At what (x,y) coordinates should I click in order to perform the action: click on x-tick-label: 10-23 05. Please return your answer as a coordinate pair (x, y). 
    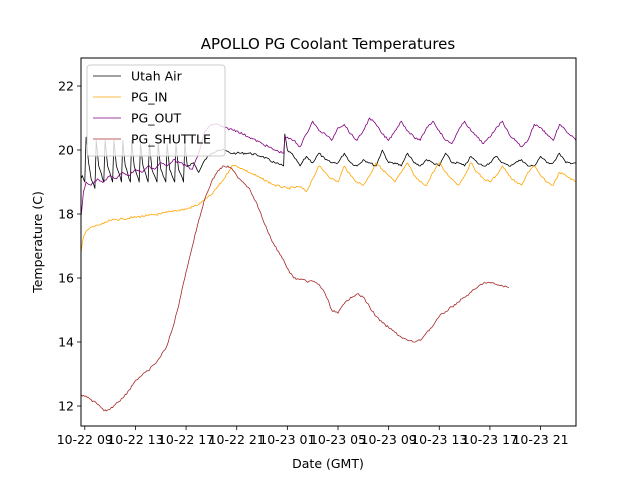
    Looking at the image, I should click on (338, 439).